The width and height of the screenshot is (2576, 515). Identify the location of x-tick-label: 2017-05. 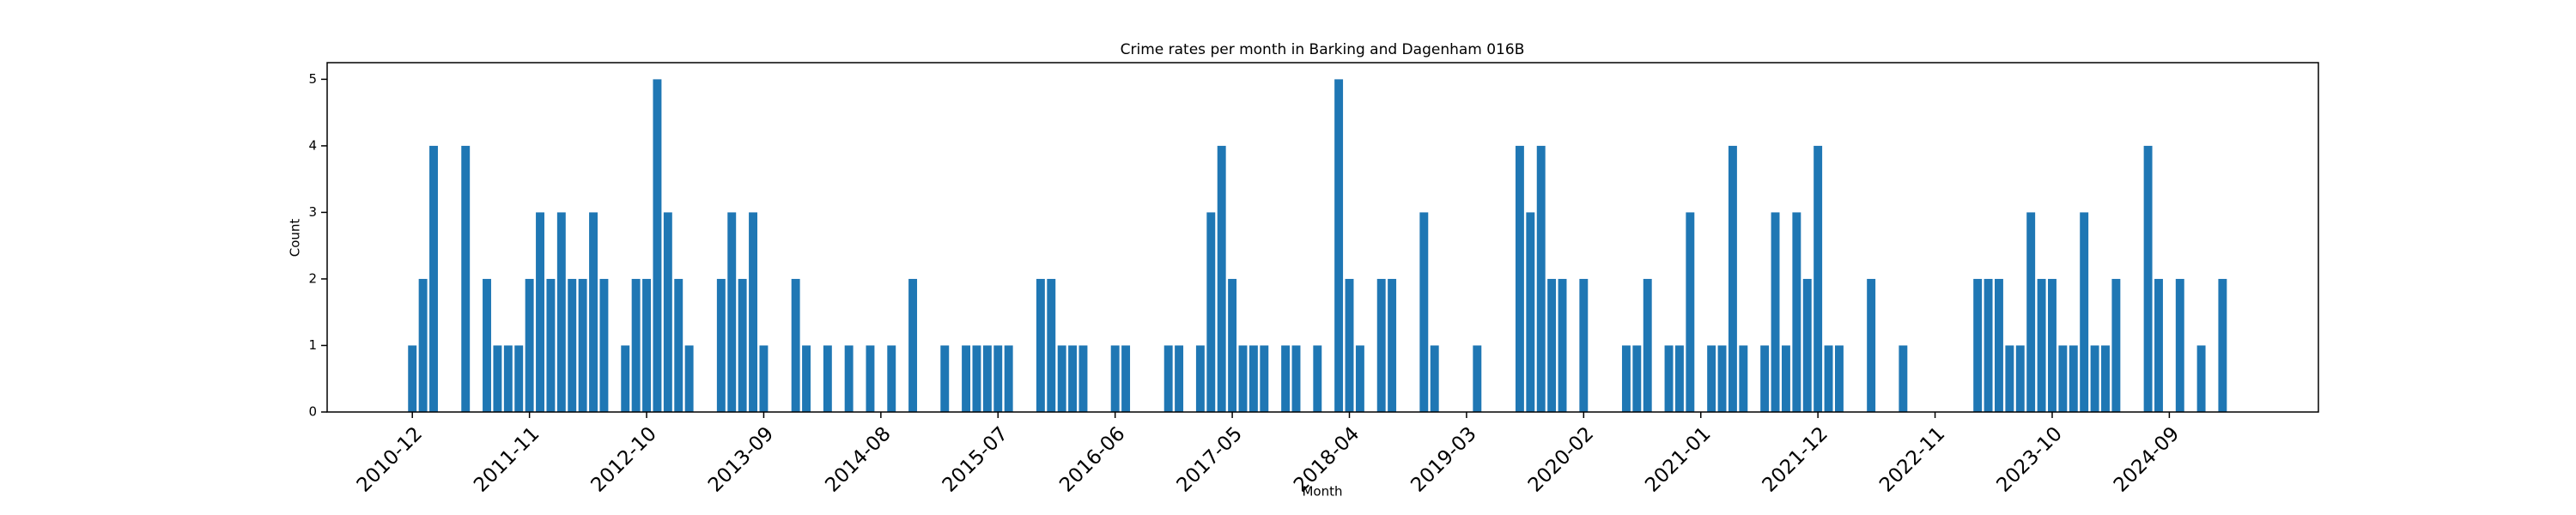
(1210, 459).